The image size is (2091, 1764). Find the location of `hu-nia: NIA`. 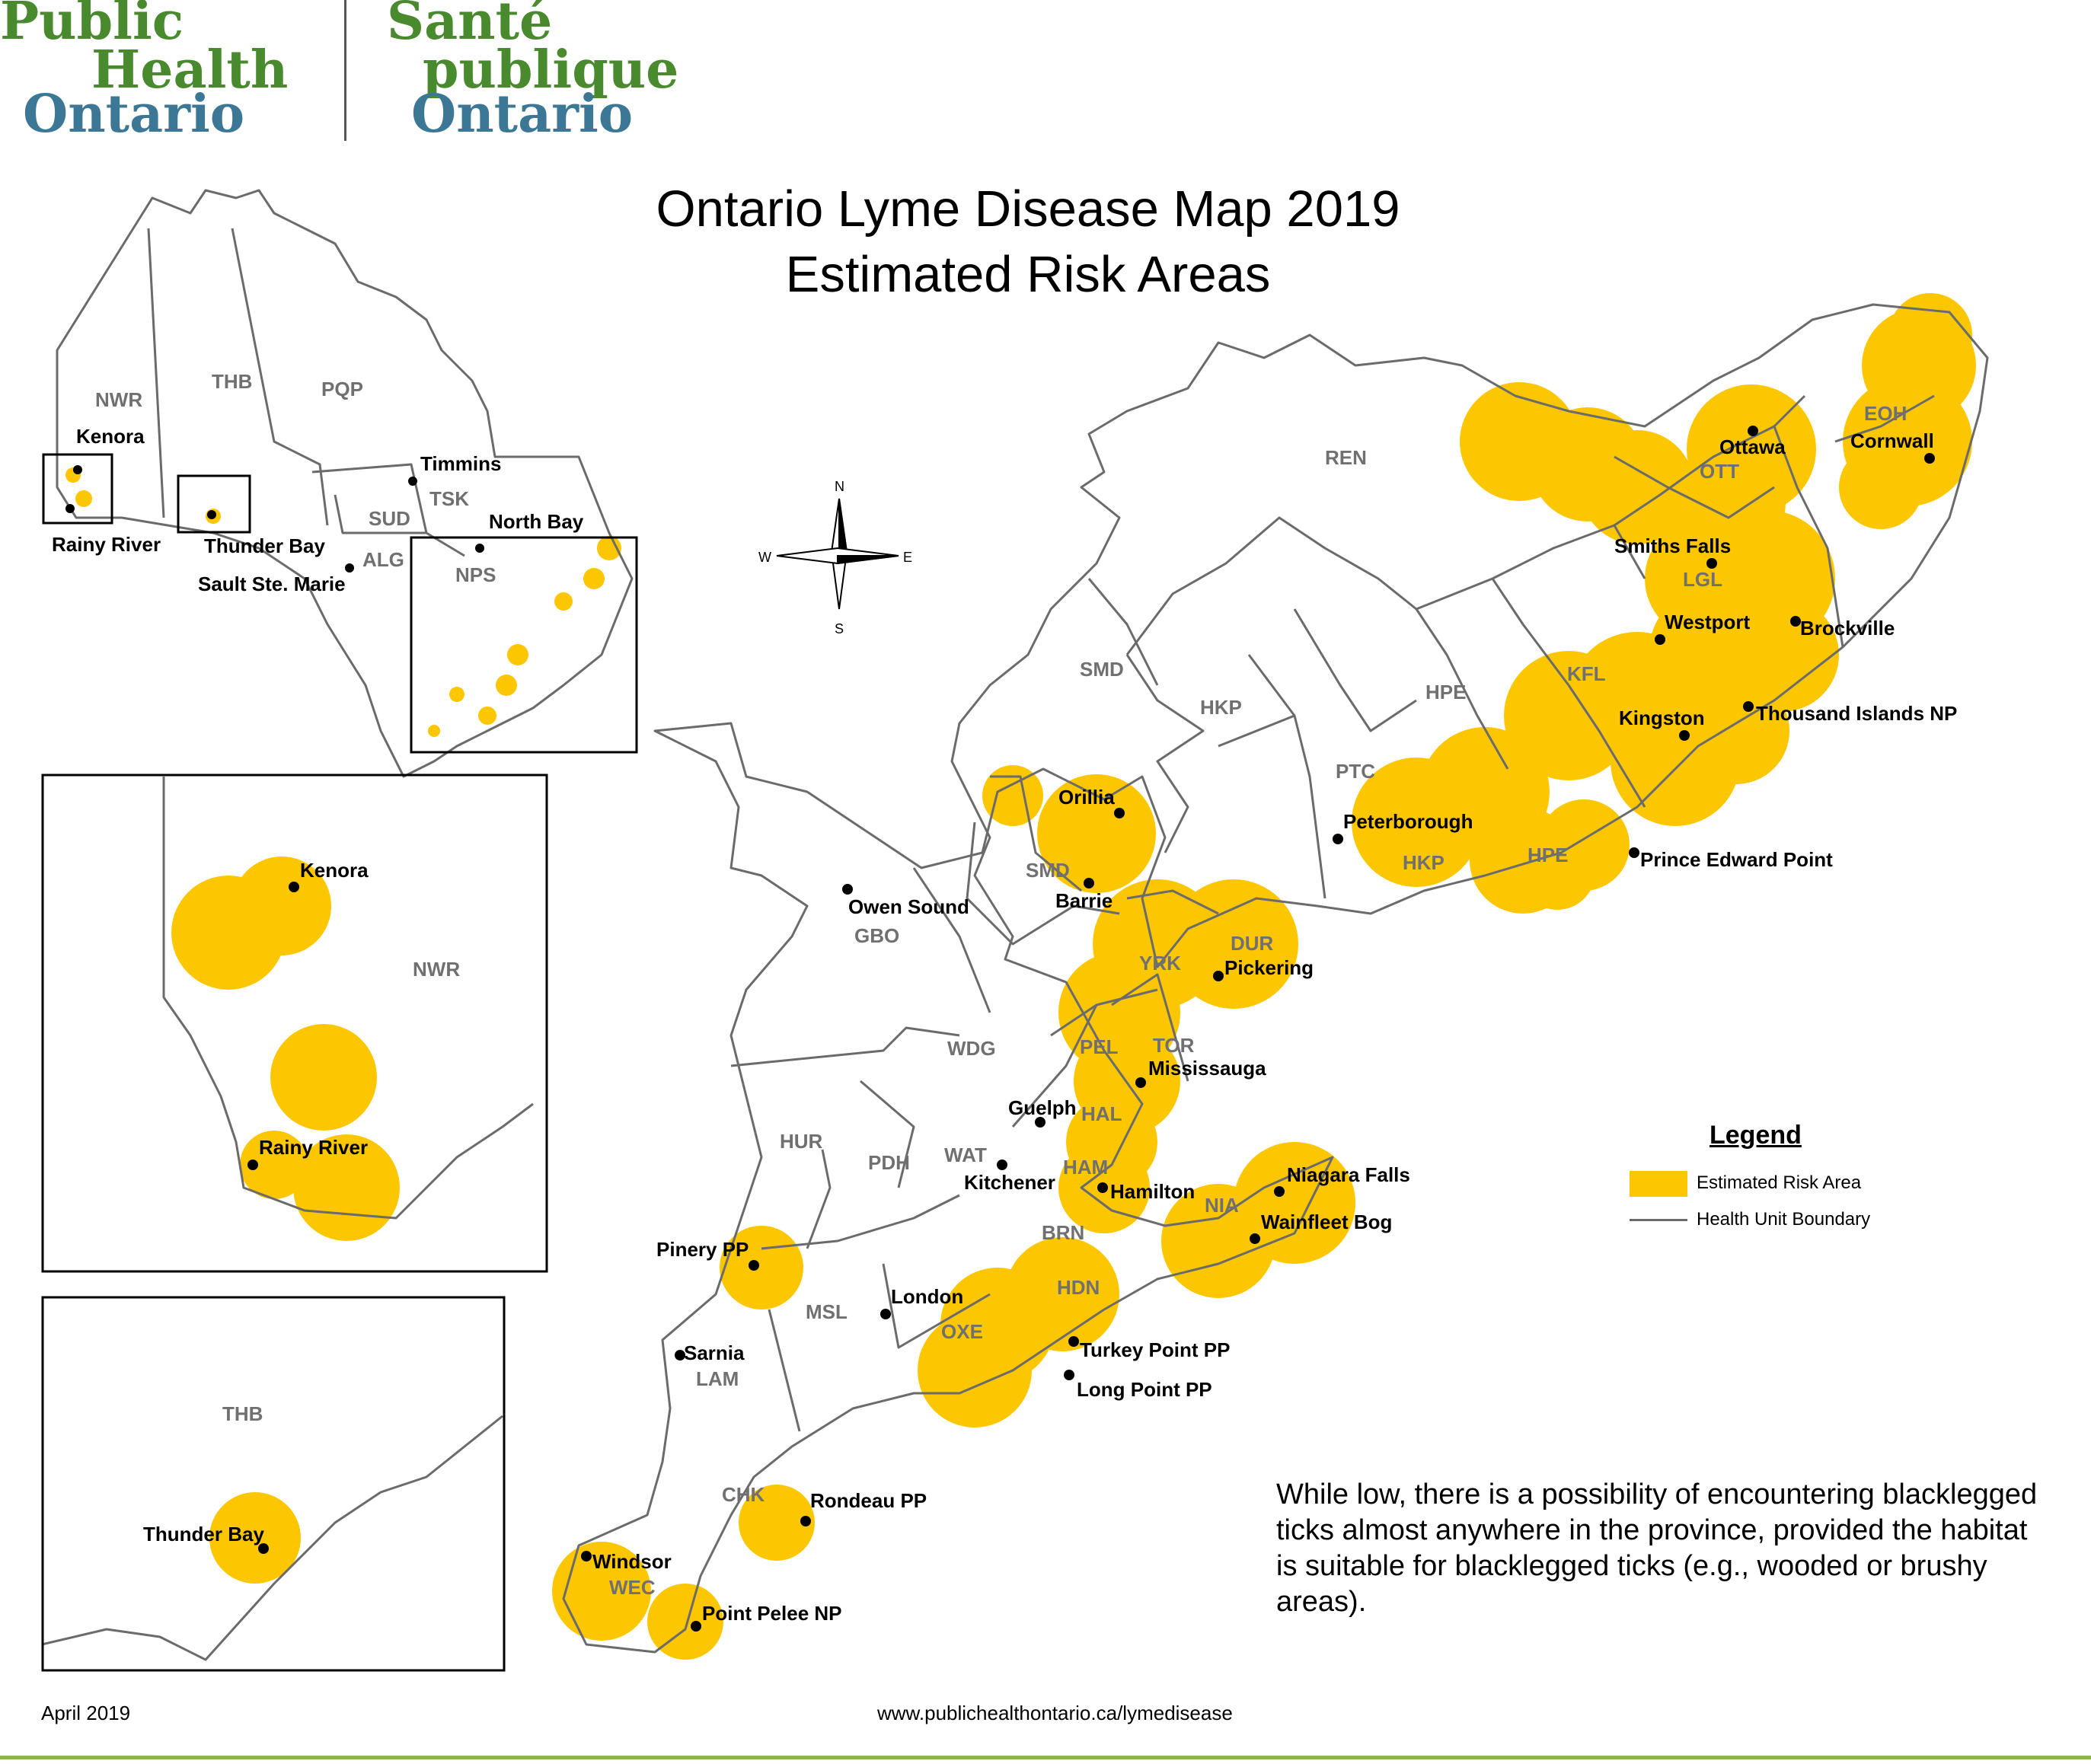

hu-nia: NIA is located at coordinates (1222, 1205).